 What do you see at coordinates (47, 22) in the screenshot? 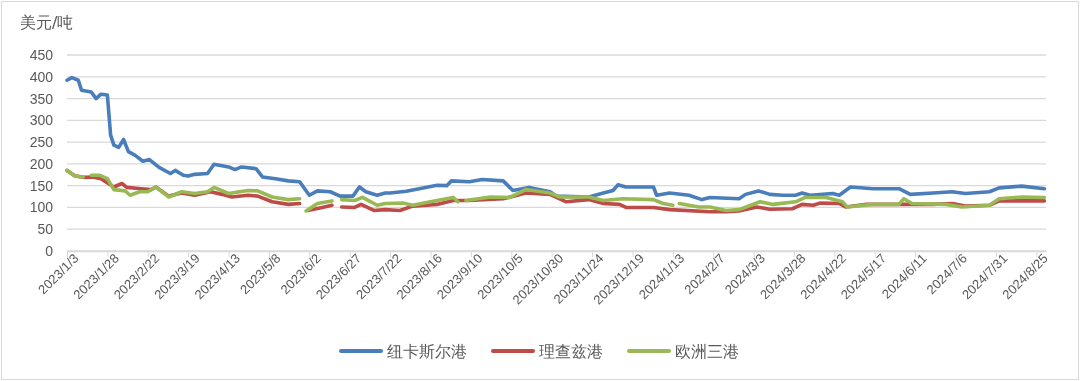
I see `y-axis-title: 美元/吨` at bounding box center [47, 22].